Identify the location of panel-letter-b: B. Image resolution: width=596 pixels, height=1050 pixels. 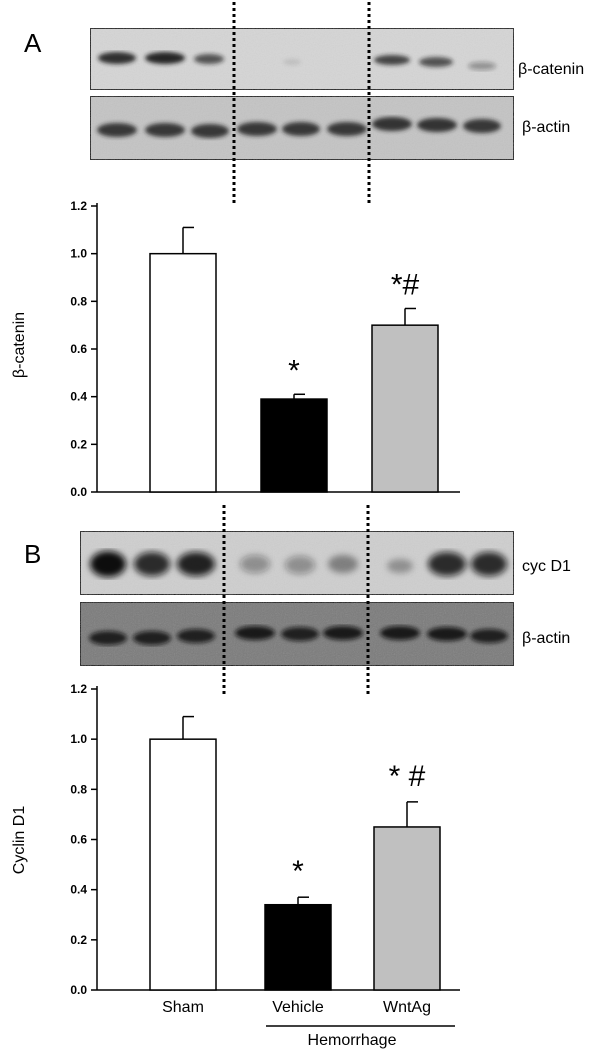
(32, 554).